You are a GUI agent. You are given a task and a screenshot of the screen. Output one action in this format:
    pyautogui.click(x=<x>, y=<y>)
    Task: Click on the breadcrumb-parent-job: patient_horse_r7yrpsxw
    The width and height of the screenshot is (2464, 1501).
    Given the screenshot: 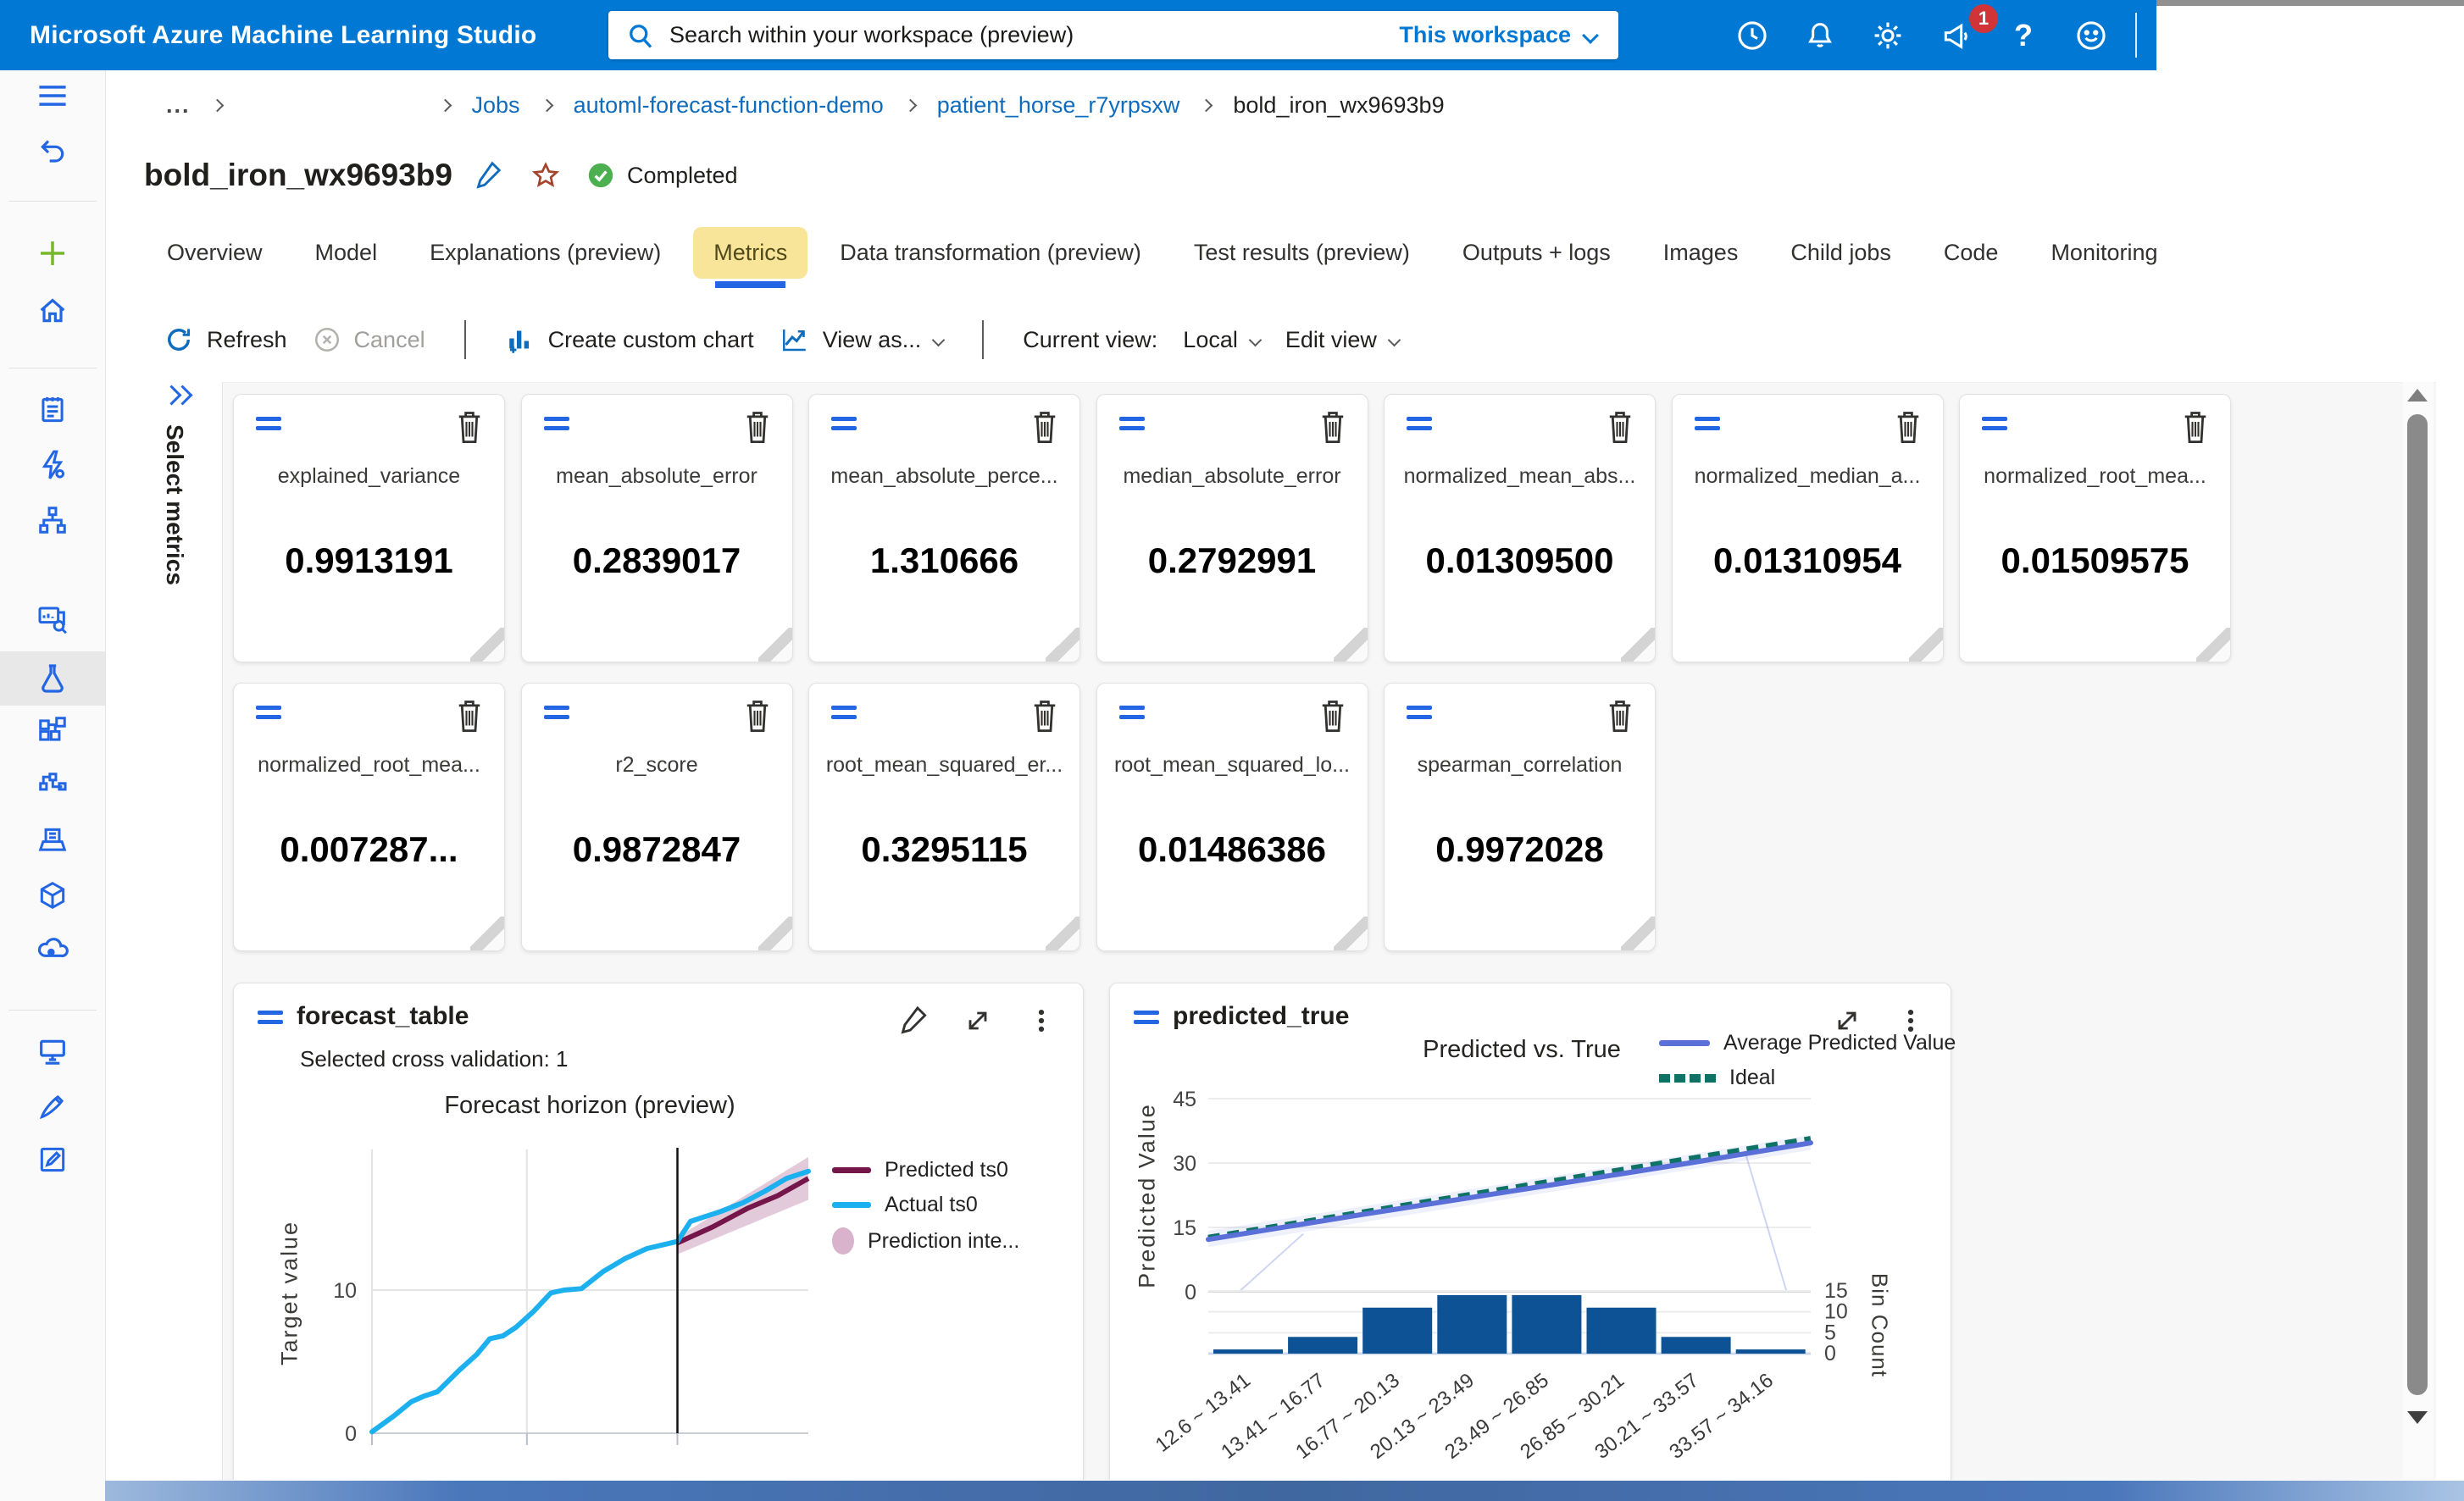 What is the action you would take?
    pyautogui.click(x=1058, y=104)
    